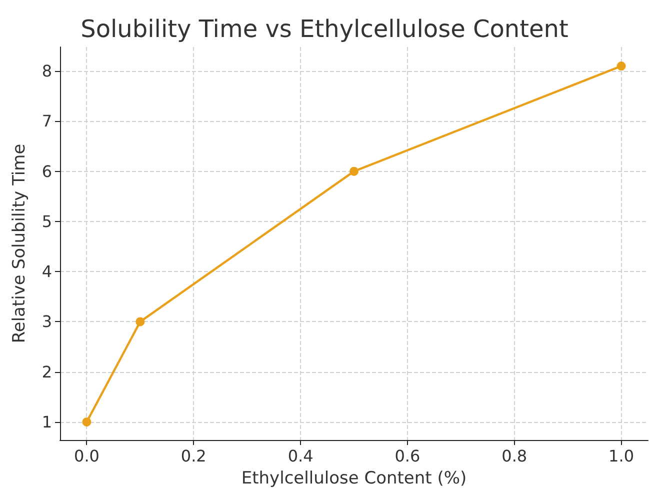  I want to click on chart-title: Solubility Time vs Ethylcellulose Content, so click(324, 29).